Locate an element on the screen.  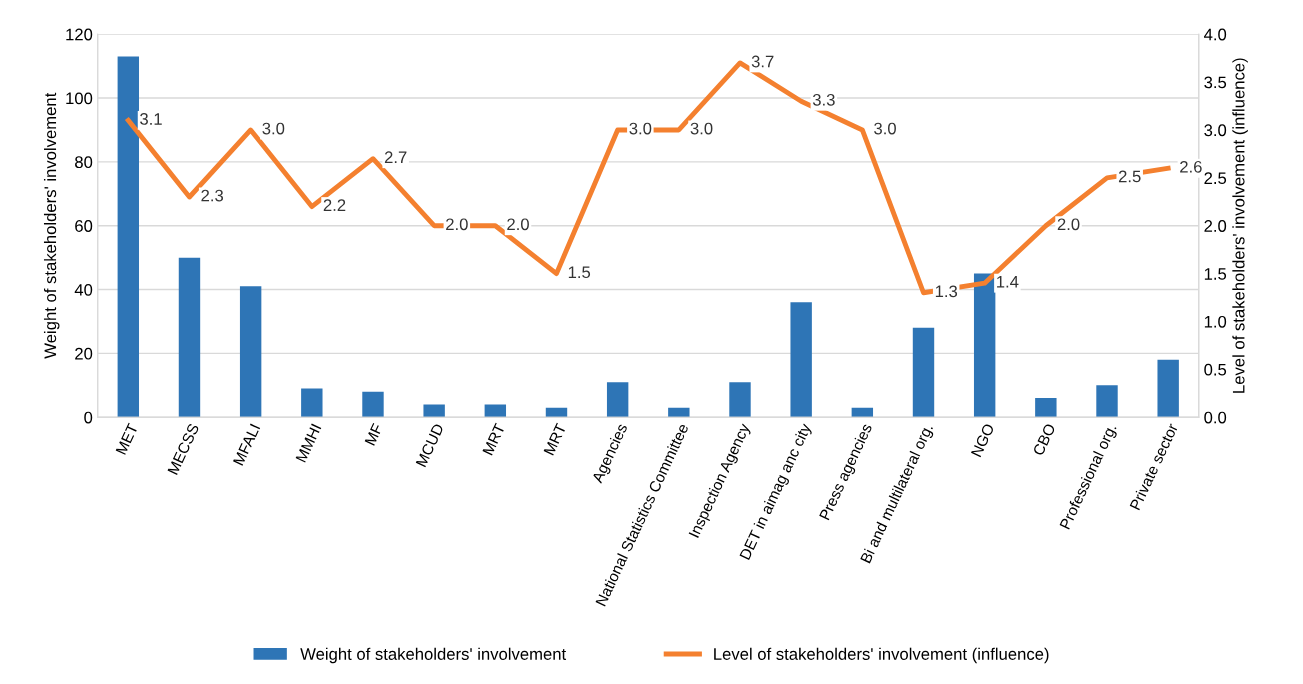
data-label: 2.5 is located at coordinates (1129, 176).